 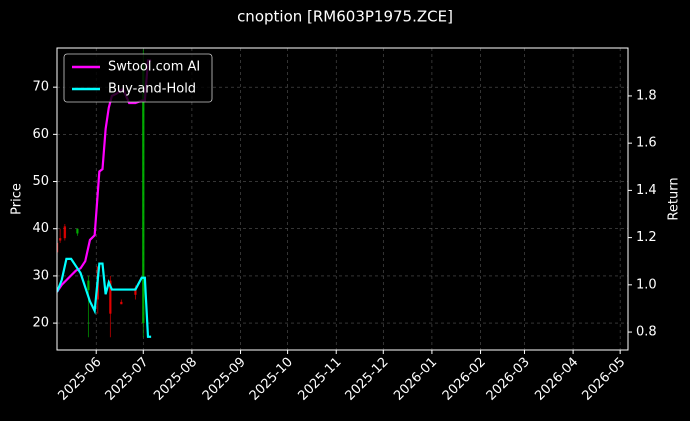 What do you see at coordinates (320, 379) in the screenshot?
I see `x-tick-label: 2025-11` at bounding box center [320, 379].